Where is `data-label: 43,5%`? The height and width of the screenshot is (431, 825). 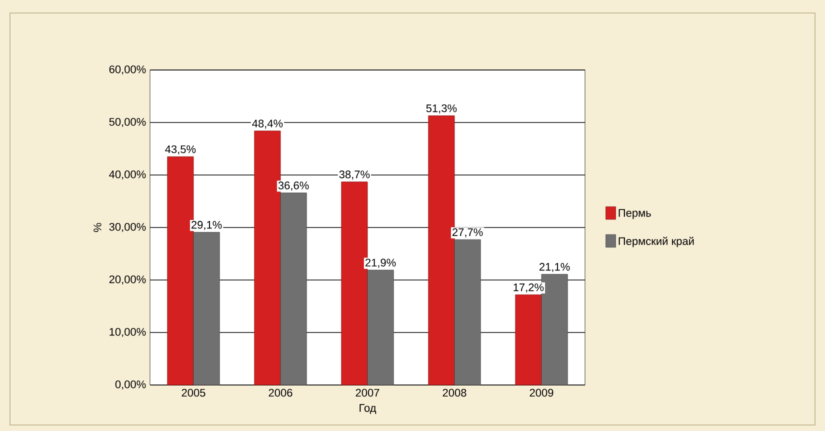
data-label: 43,5% is located at coordinates (180, 149).